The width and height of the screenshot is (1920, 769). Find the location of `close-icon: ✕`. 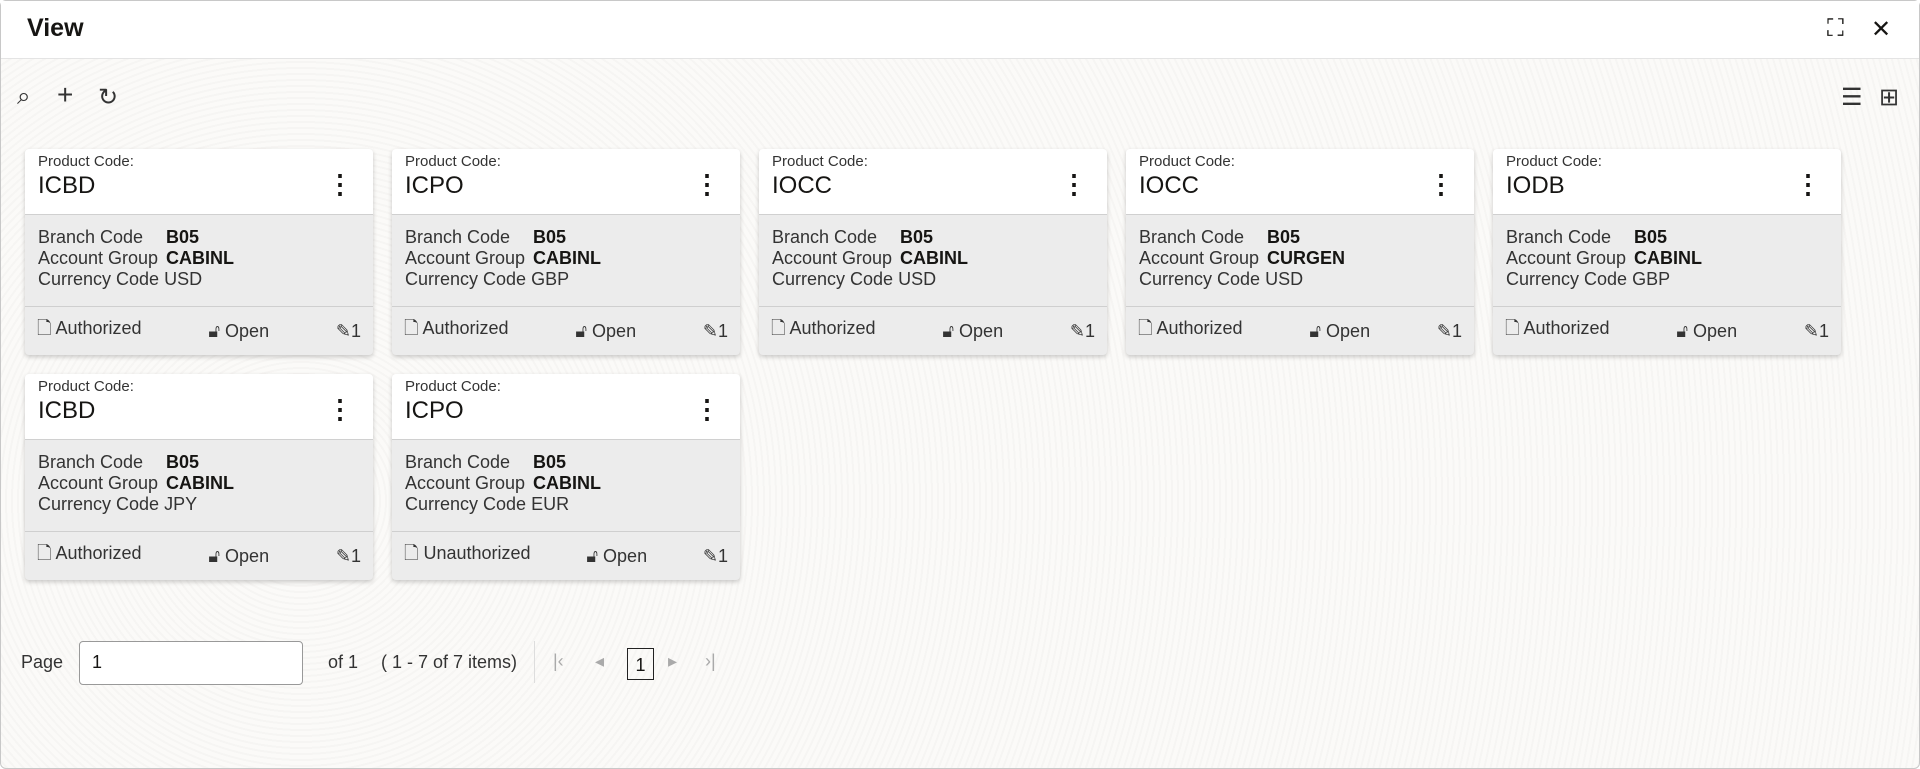

close-icon: ✕ is located at coordinates (1881, 29).